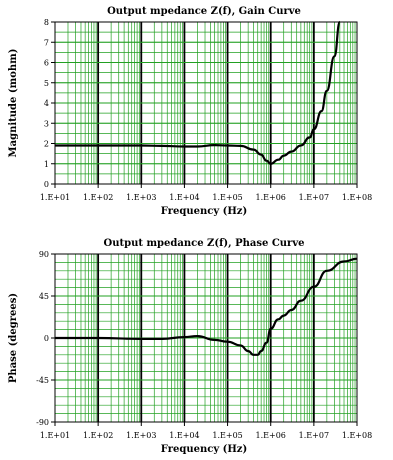  What do you see at coordinates (204, 11) in the screenshot?
I see `chart-title: Output mpedance Z(f), Gain Curve` at bounding box center [204, 11].